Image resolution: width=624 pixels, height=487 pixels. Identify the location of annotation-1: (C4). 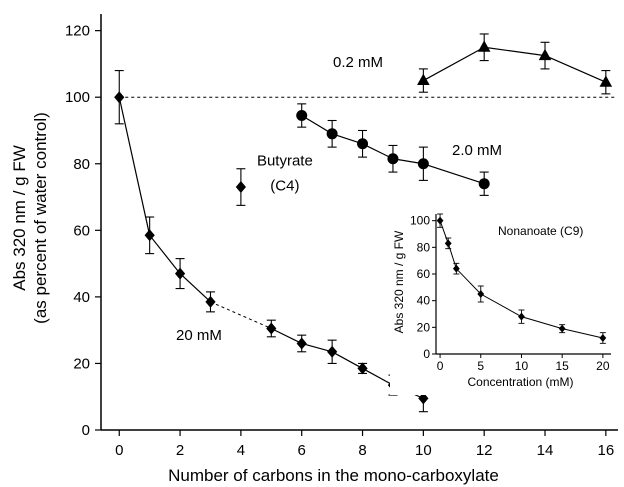
(284, 185).